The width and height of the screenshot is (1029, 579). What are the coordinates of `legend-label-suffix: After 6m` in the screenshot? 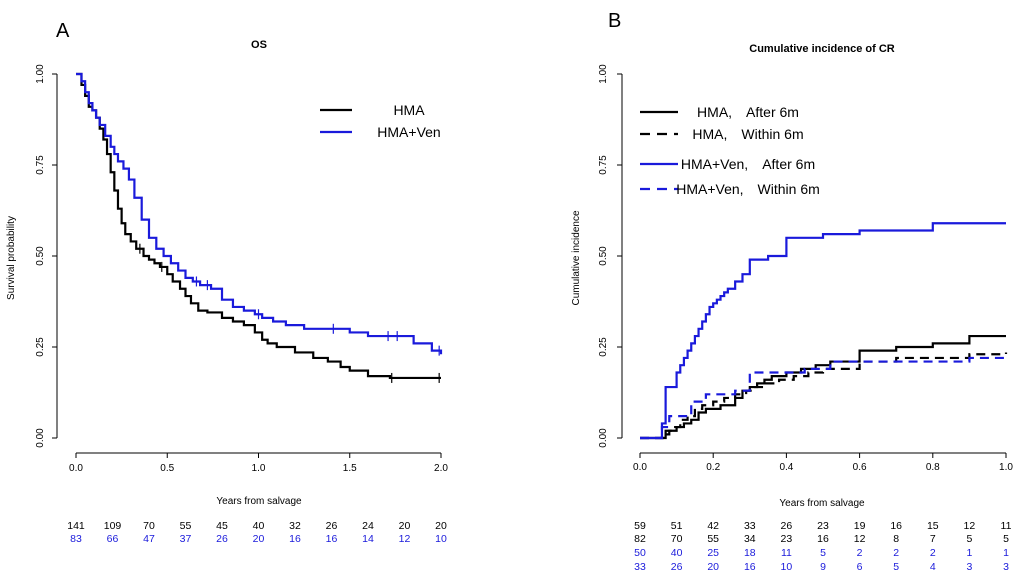 It's located at (788, 164).